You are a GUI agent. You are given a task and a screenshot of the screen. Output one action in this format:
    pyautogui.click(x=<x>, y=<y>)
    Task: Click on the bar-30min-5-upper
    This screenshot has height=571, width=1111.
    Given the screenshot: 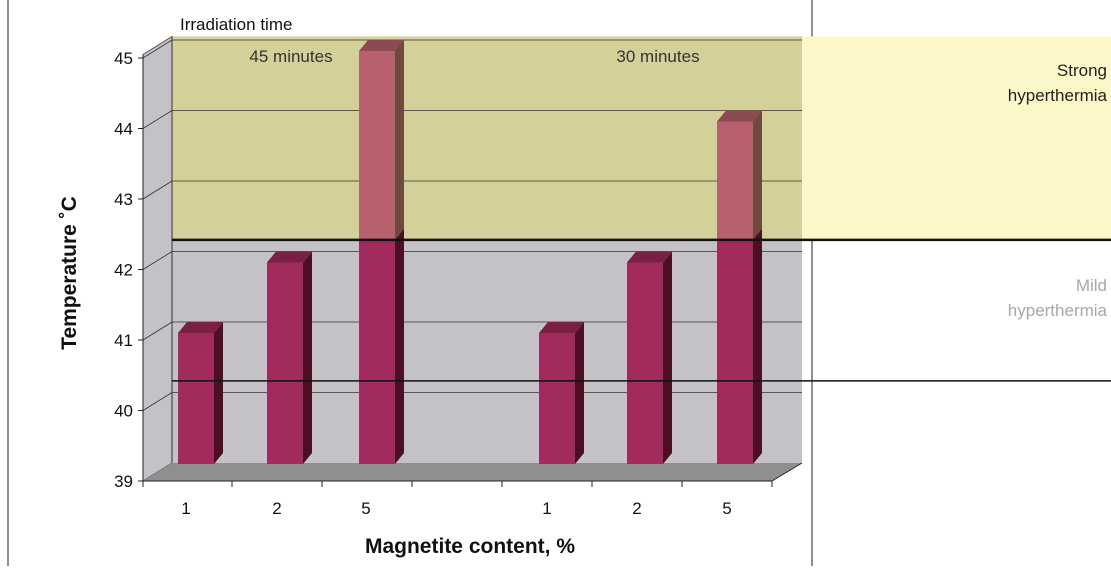 What is the action you would take?
    pyautogui.click(x=735, y=180)
    